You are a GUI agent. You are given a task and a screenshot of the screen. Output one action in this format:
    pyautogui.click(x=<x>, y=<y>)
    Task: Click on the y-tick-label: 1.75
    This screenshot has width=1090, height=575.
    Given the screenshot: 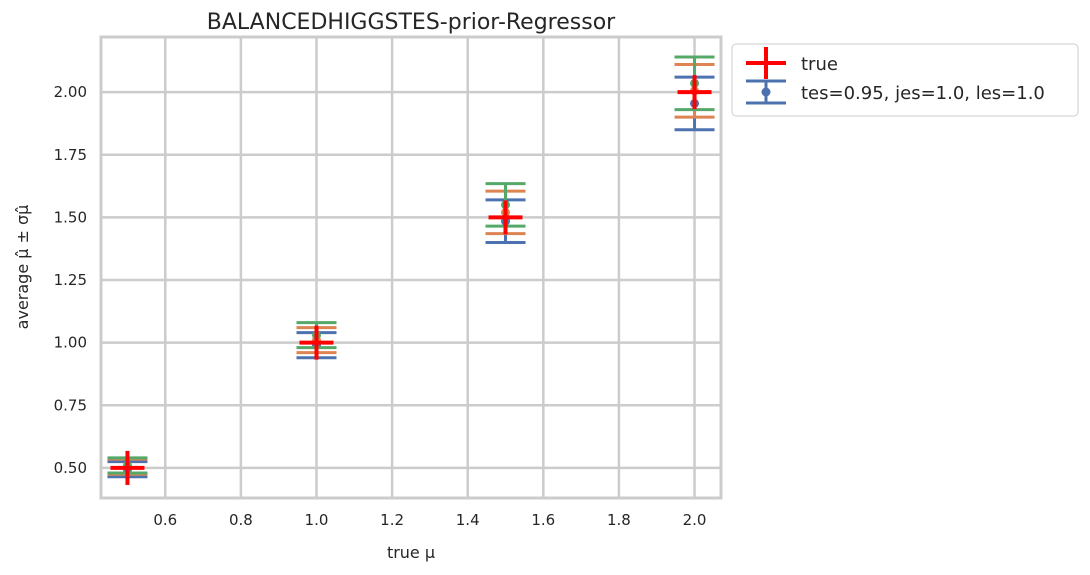 What is the action you would take?
    pyautogui.click(x=70, y=155)
    